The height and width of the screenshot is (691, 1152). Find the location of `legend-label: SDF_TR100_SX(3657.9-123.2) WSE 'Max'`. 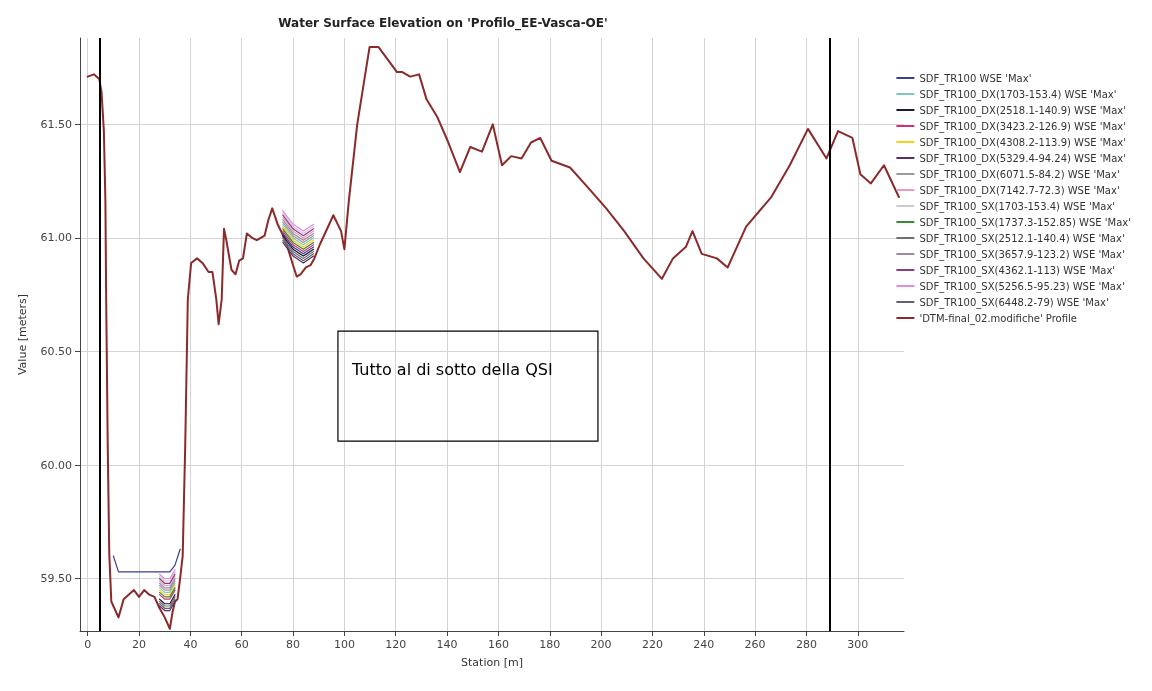

legend-label: SDF_TR100_SX(3657.9-123.2) WSE 'Max' is located at coordinates (1022, 254).